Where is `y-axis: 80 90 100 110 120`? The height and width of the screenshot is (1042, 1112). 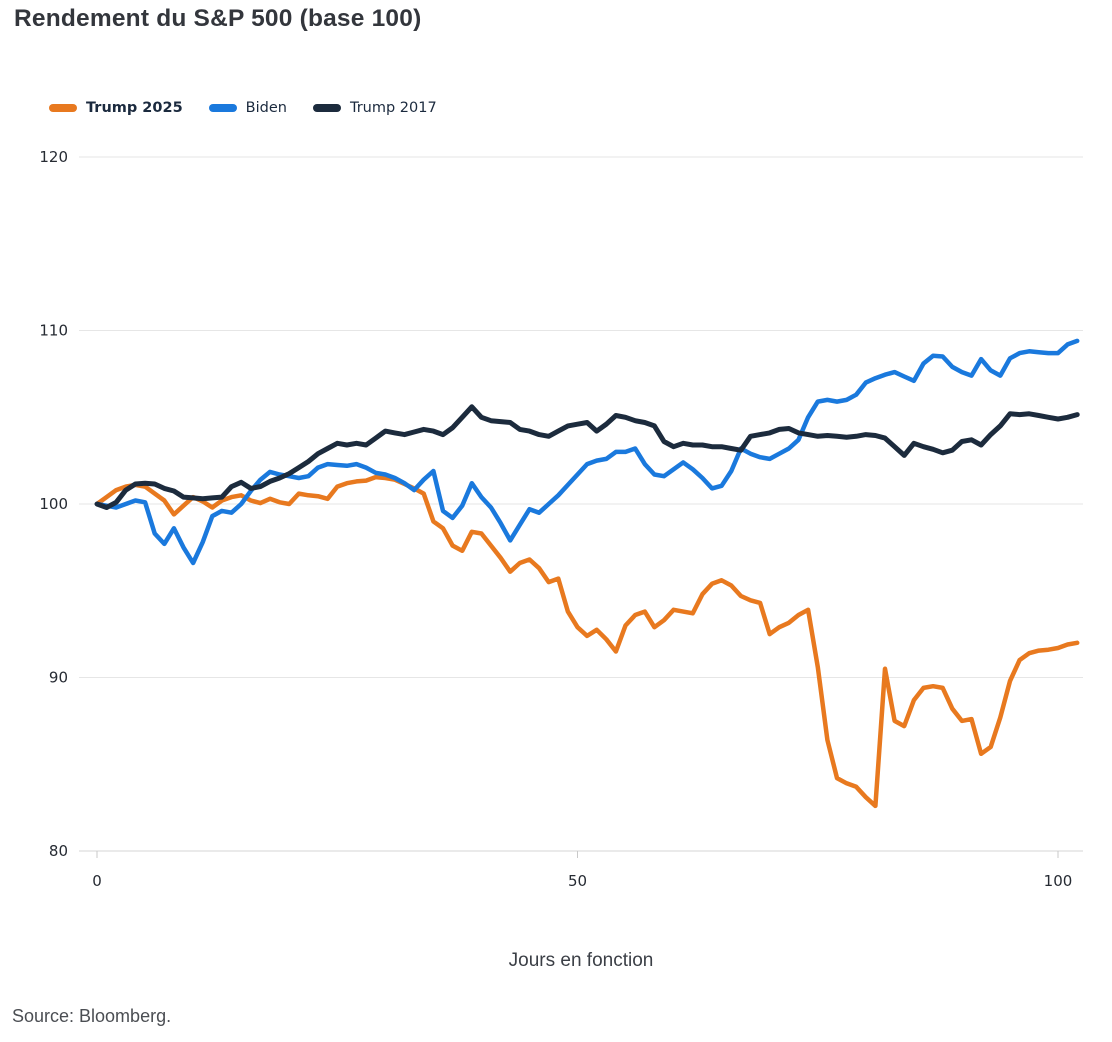 y-axis: 80 90 100 110 120 is located at coordinates (53, 504).